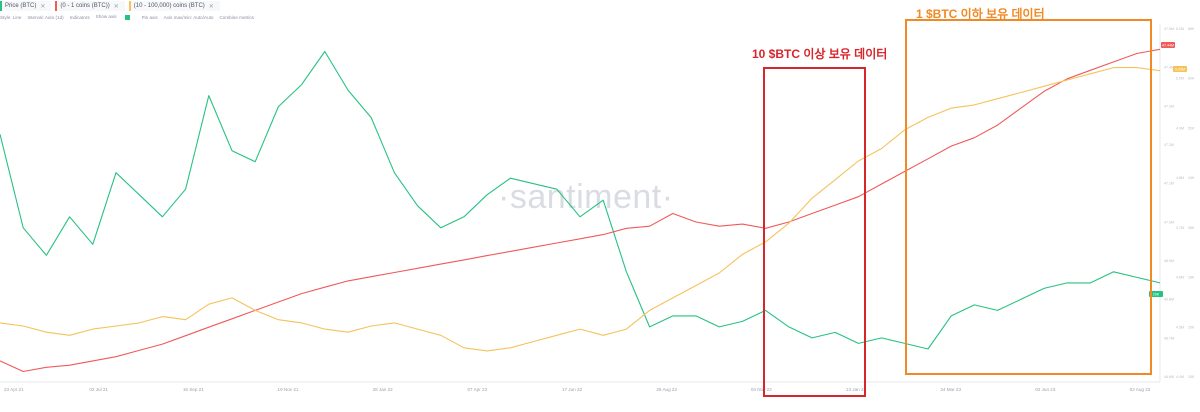 This screenshot has width=1200, height=412. I want to click on y-tick-label-green: 15K, so click(1191, 377).